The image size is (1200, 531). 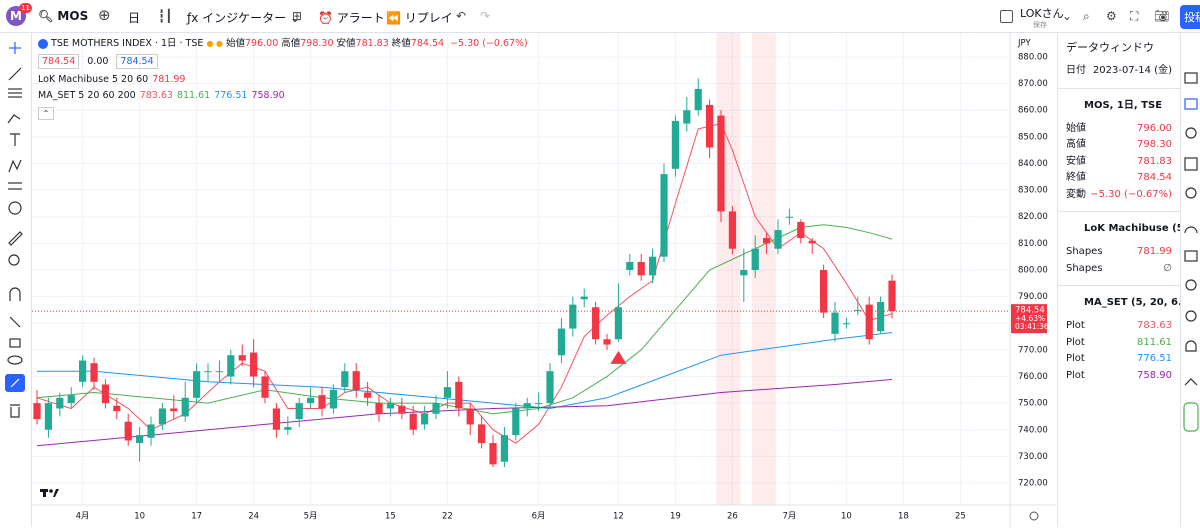 What do you see at coordinates (1034, 516) in the screenshot?
I see `settings-icon` at bounding box center [1034, 516].